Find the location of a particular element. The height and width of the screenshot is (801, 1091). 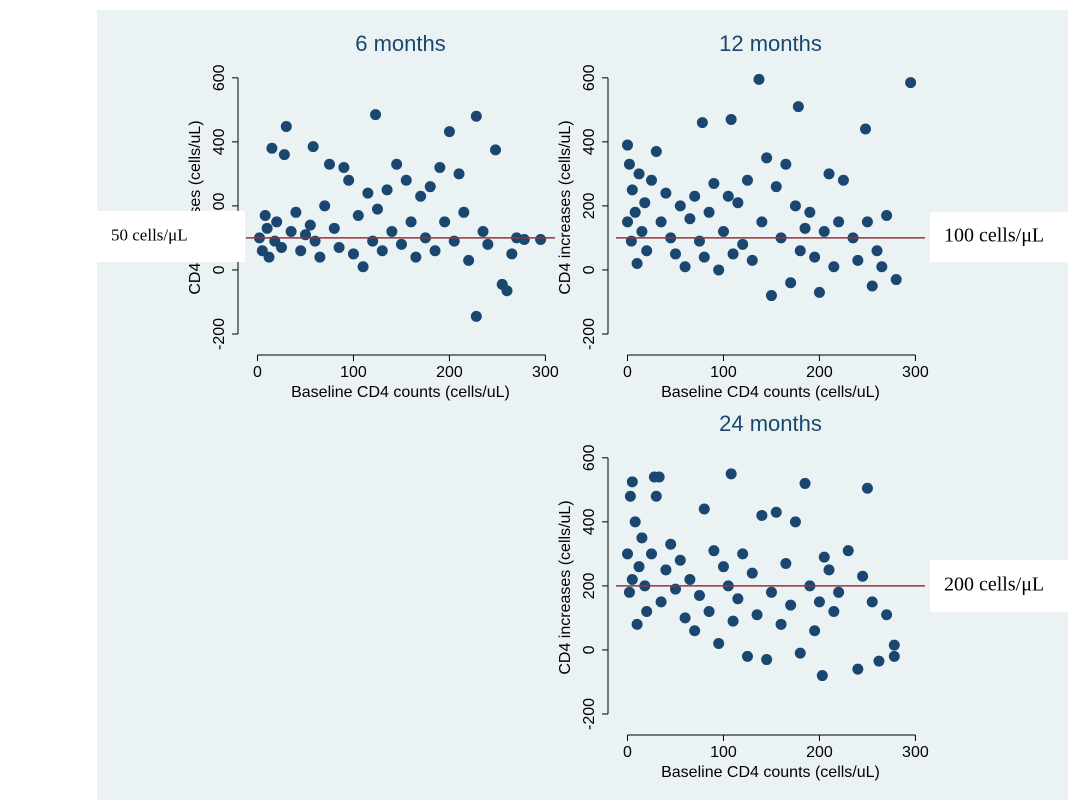

y-tick-label: 200 is located at coordinates (589, 585).